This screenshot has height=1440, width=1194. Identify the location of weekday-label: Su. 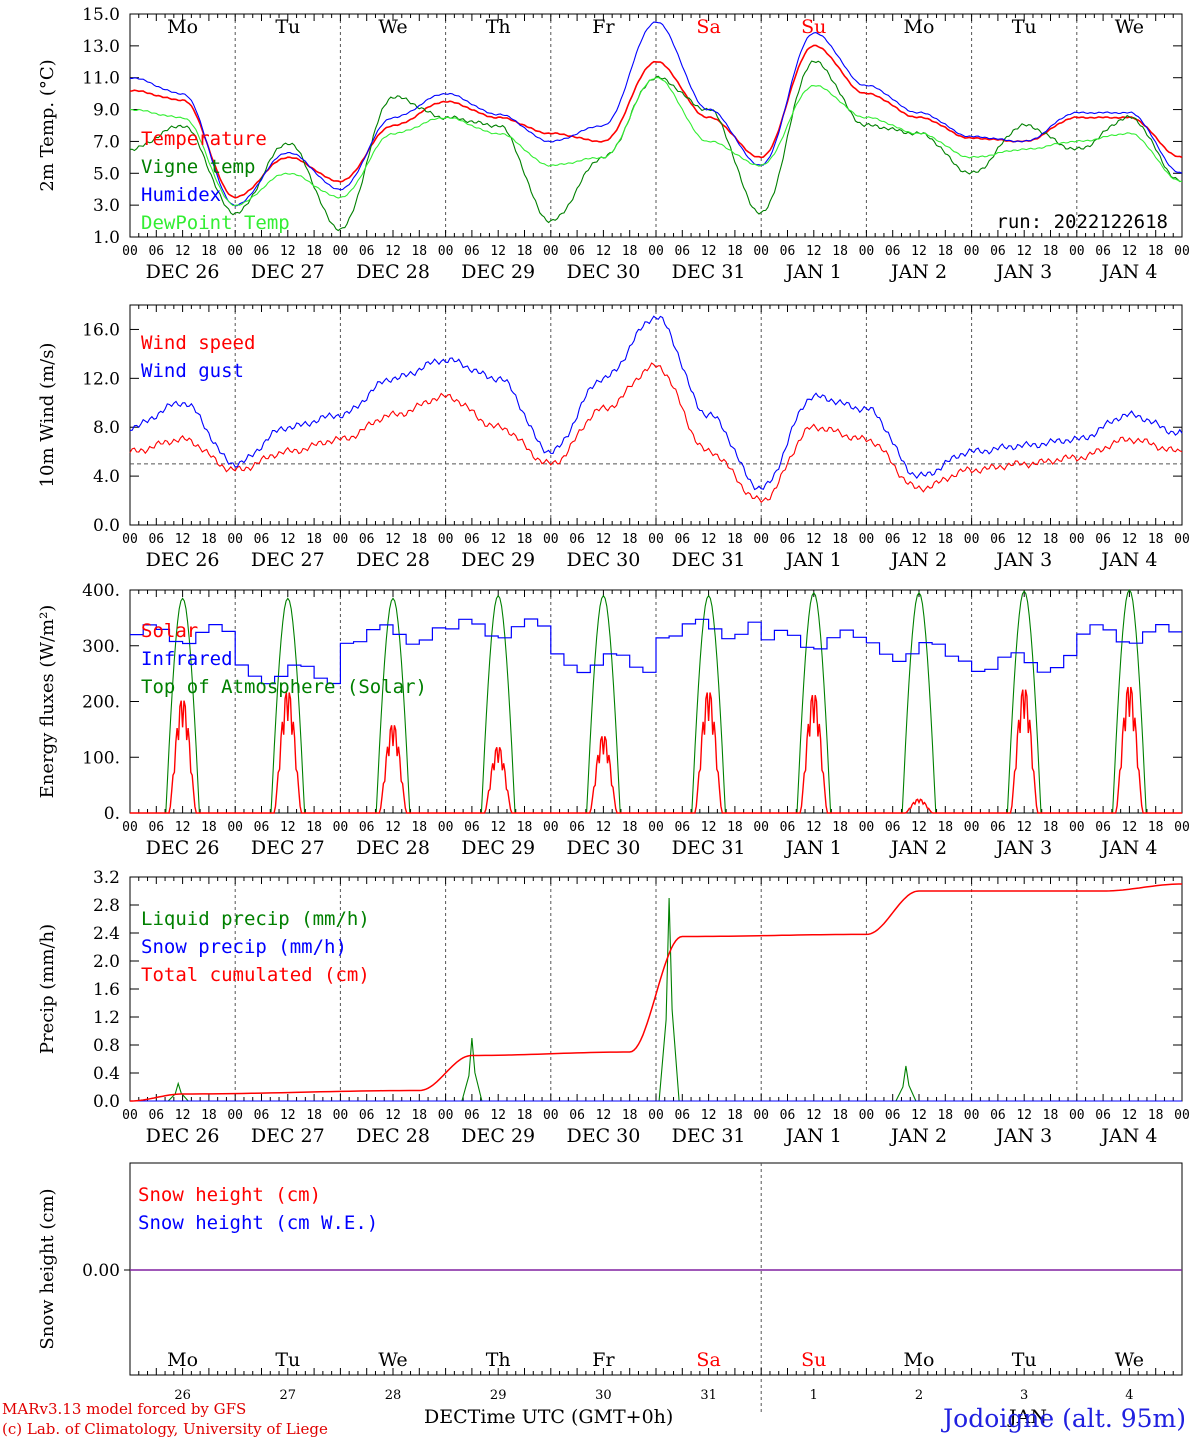
(813, 1360).